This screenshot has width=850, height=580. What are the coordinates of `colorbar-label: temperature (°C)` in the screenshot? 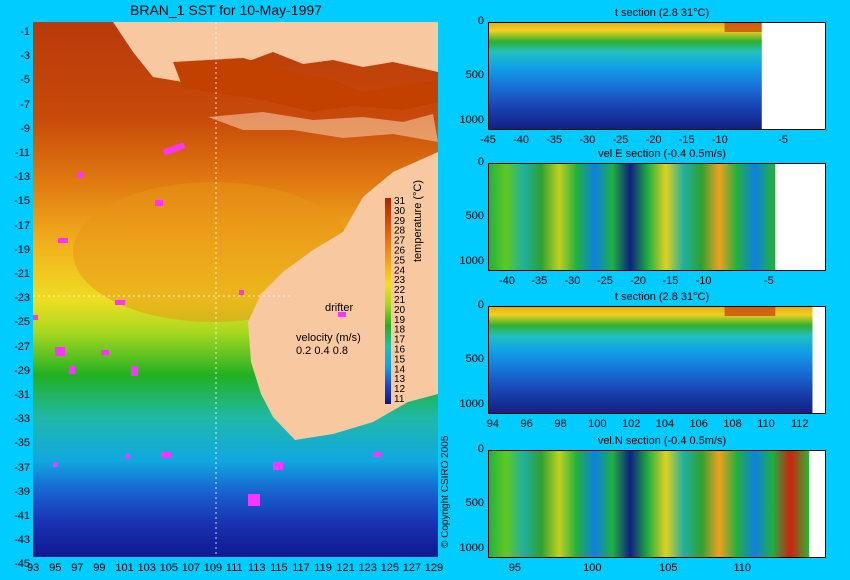 It's located at (418, 220).